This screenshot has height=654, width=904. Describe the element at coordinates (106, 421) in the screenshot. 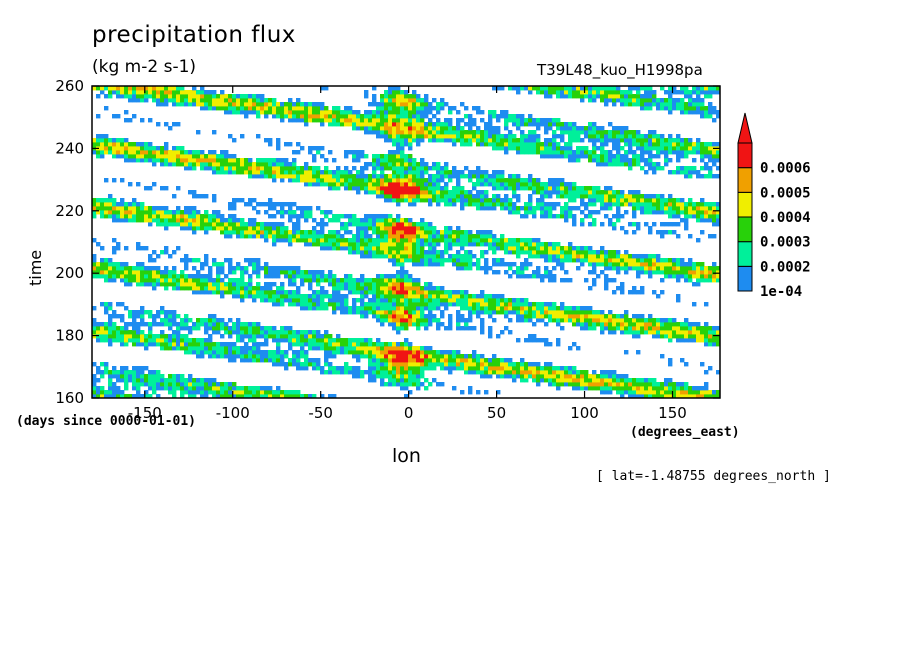

I see `y-axis-units: (days since 0000-01-01)` at that location.